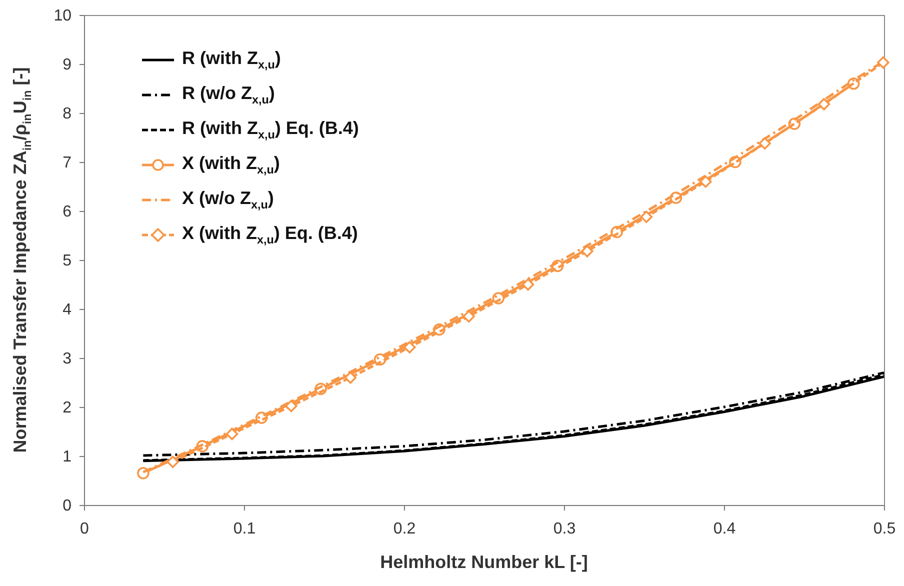  I want to click on x-tick-label: 0.4, so click(724, 529).